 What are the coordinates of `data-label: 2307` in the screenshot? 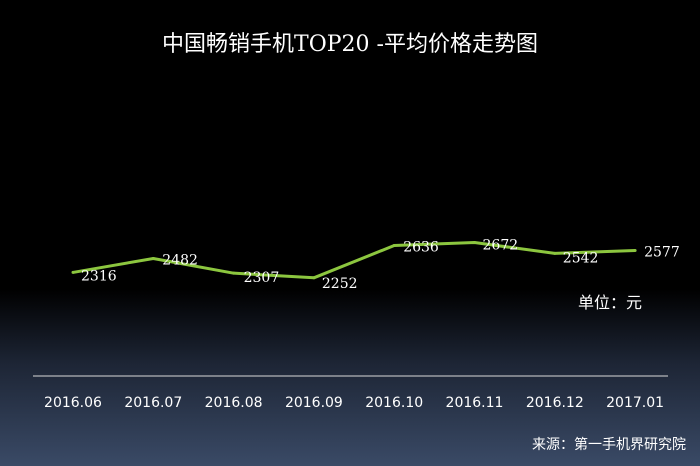 It's located at (262, 278).